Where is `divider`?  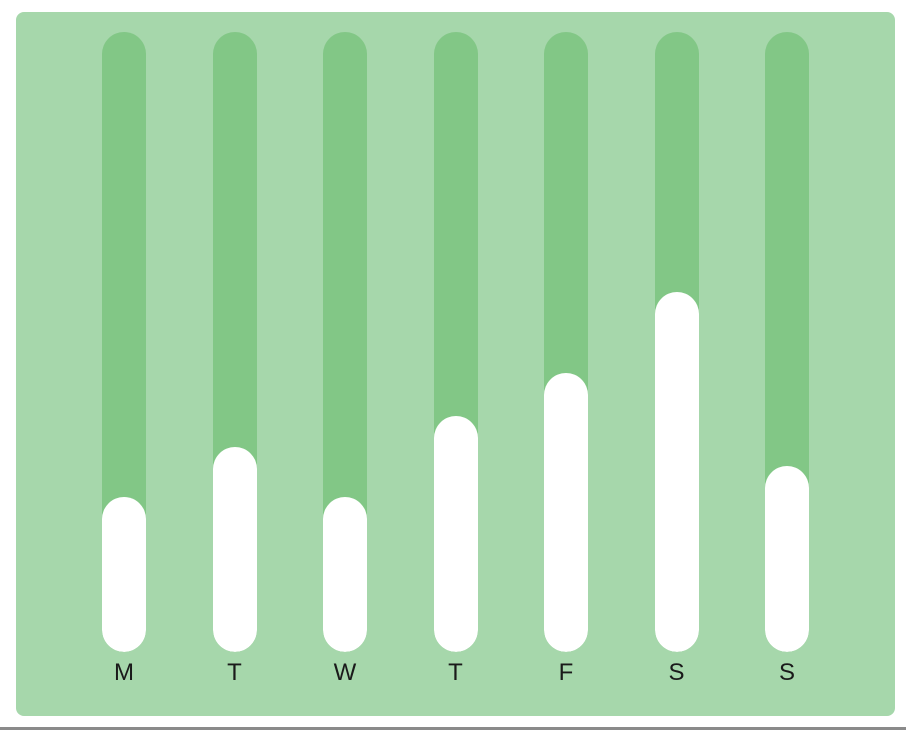
divider is located at coordinates (453, 728).